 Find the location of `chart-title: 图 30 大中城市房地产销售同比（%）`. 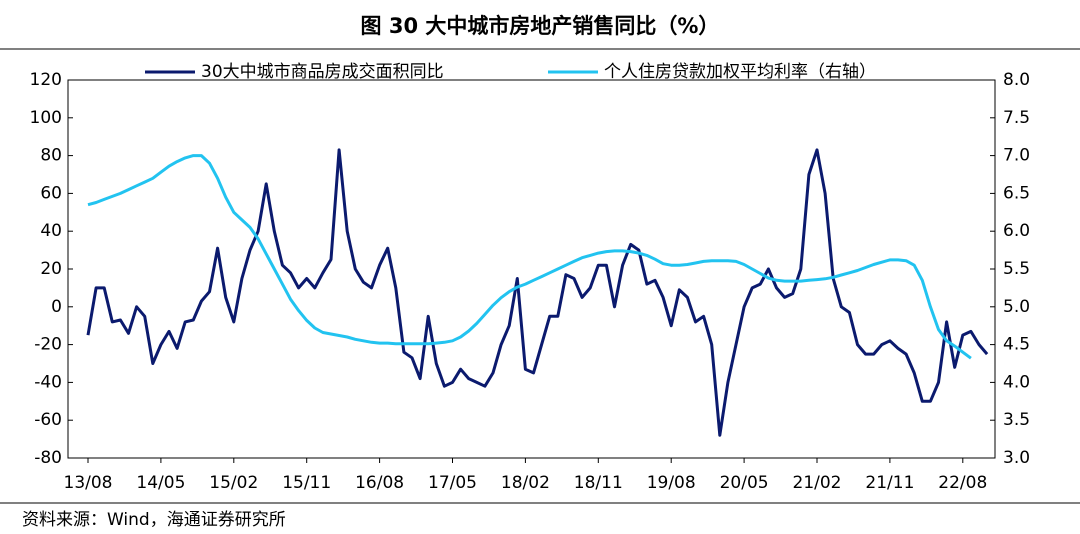

chart-title: 图 30 大中城市房地产销售同比（%） is located at coordinates (540, 26).